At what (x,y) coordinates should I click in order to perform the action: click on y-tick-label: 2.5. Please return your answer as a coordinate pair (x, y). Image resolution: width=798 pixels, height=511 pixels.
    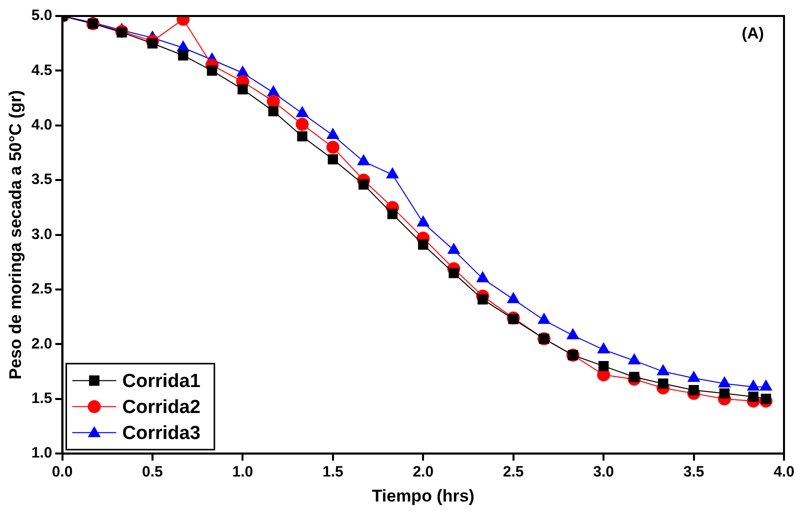
    Looking at the image, I should click on (41, 289).